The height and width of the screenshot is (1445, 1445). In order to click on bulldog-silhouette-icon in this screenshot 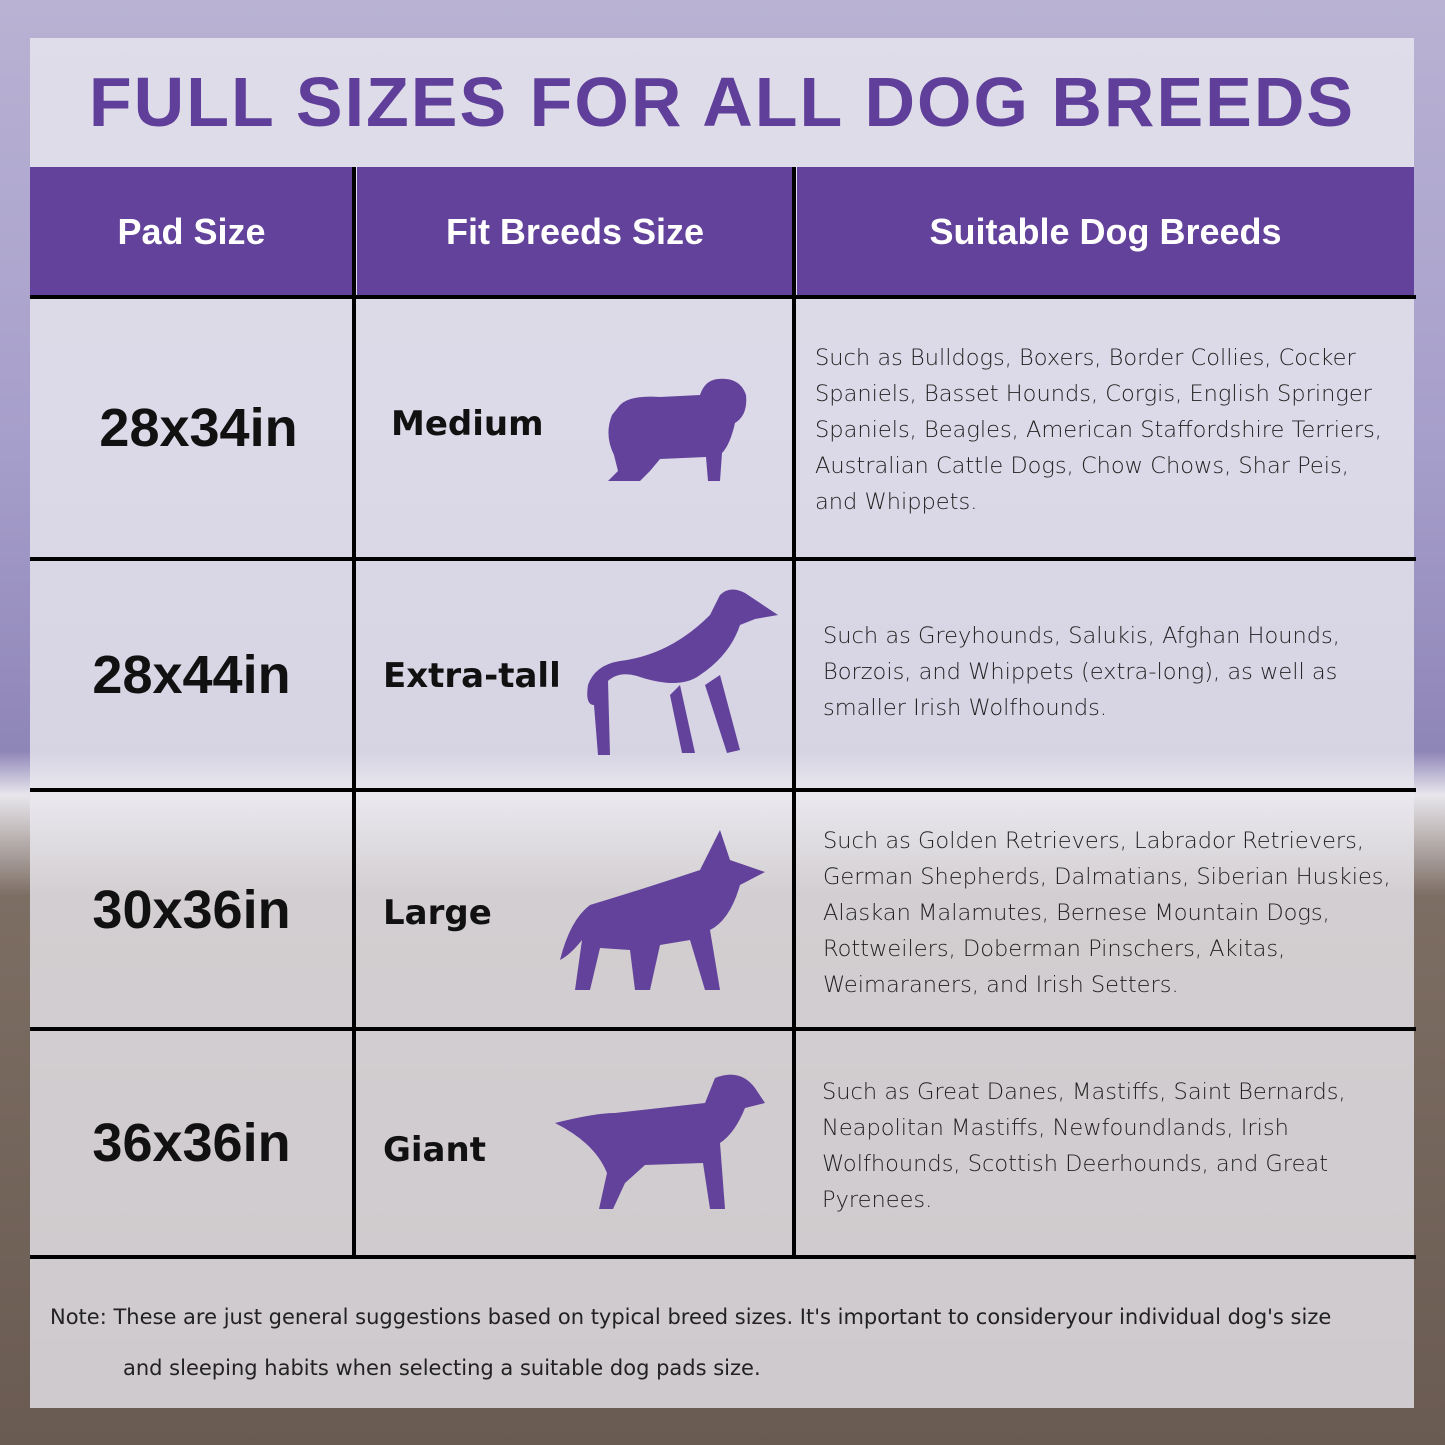, I will do `click(677, 429)`.